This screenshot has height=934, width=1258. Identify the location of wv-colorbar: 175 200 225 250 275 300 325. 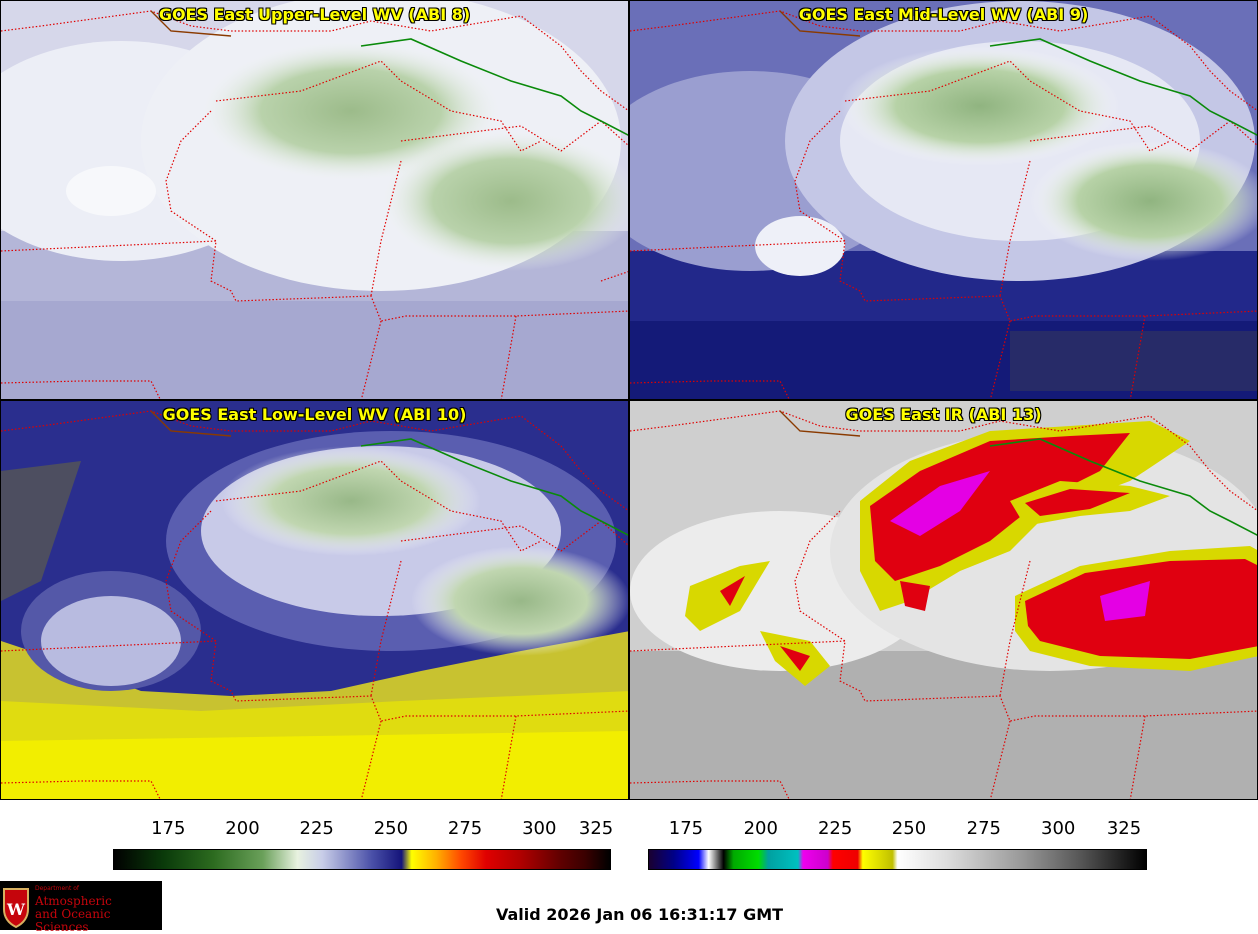
(363, 846).